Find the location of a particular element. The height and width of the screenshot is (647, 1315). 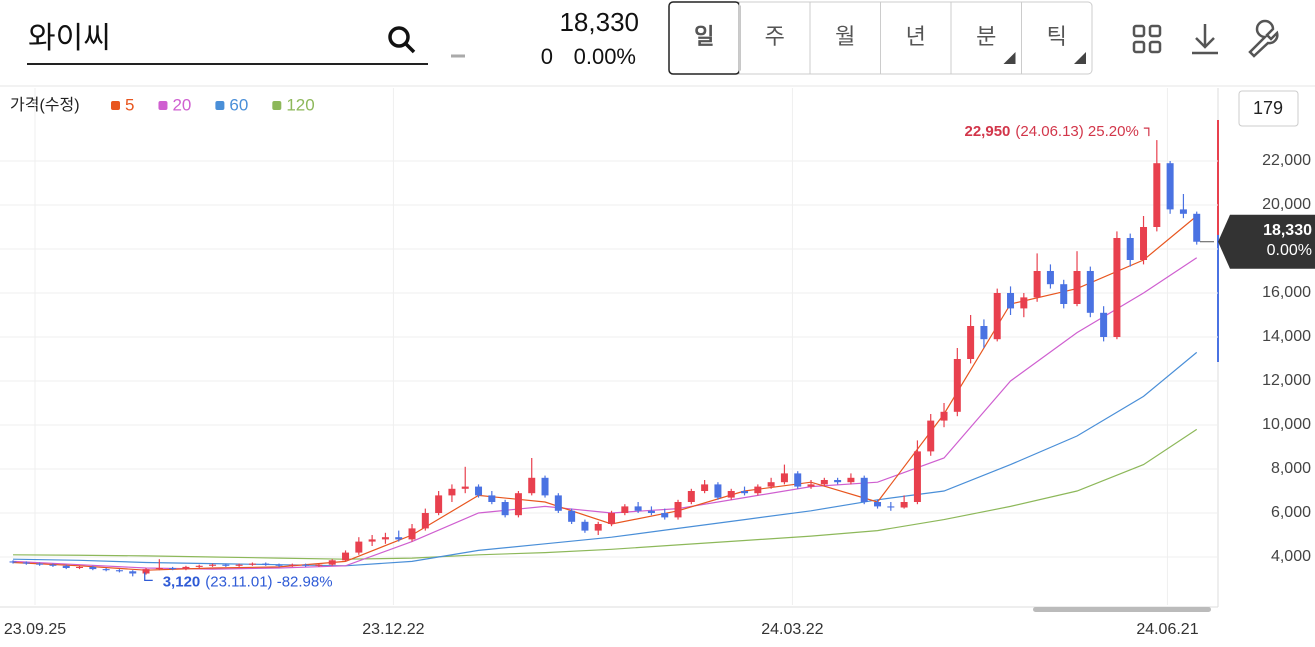

tab-label: 일 is located at coordinates (704, 36).